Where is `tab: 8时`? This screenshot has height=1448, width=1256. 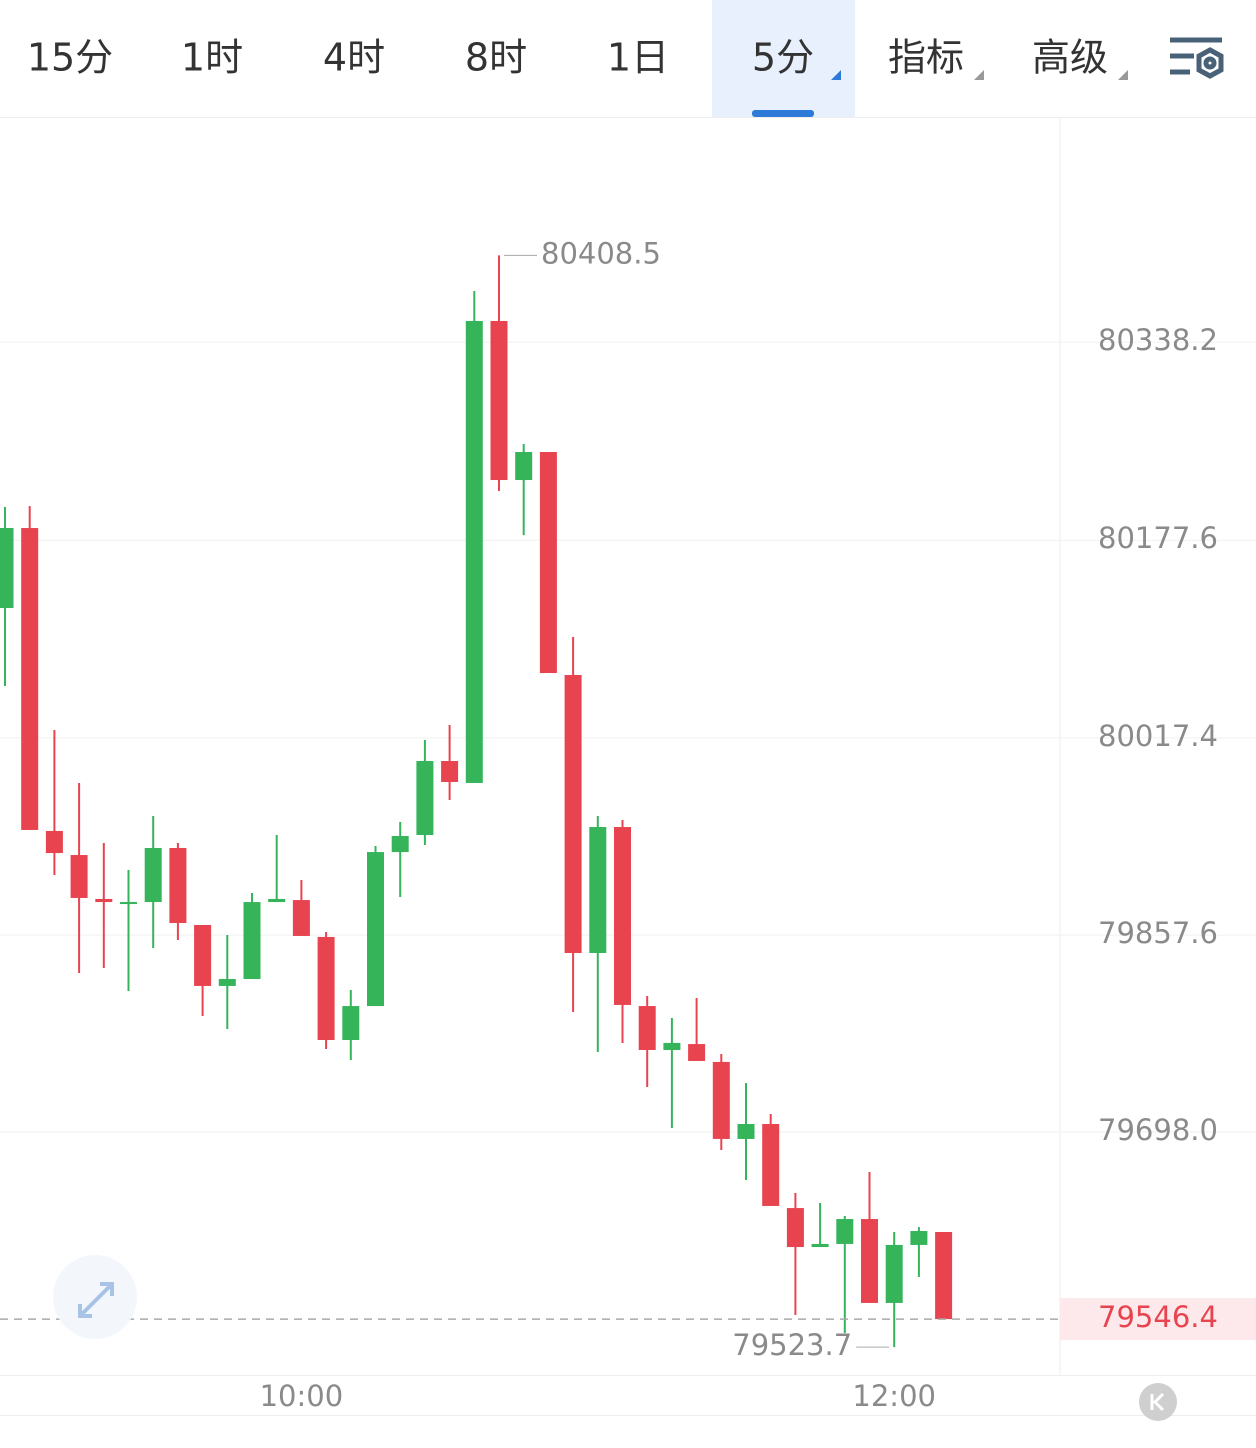 tab: 8时 is located at coordinates (496, 58).